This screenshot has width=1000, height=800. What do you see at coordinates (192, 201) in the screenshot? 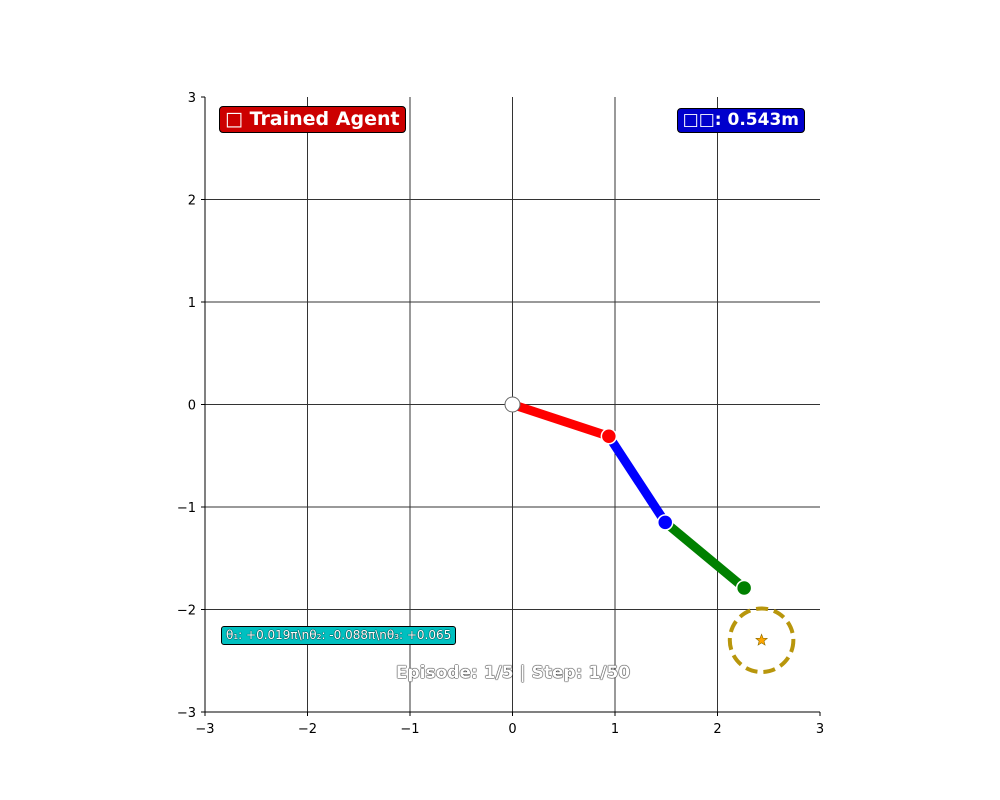
I see `y-tick-label: 2` at bounding box center [192, 201].